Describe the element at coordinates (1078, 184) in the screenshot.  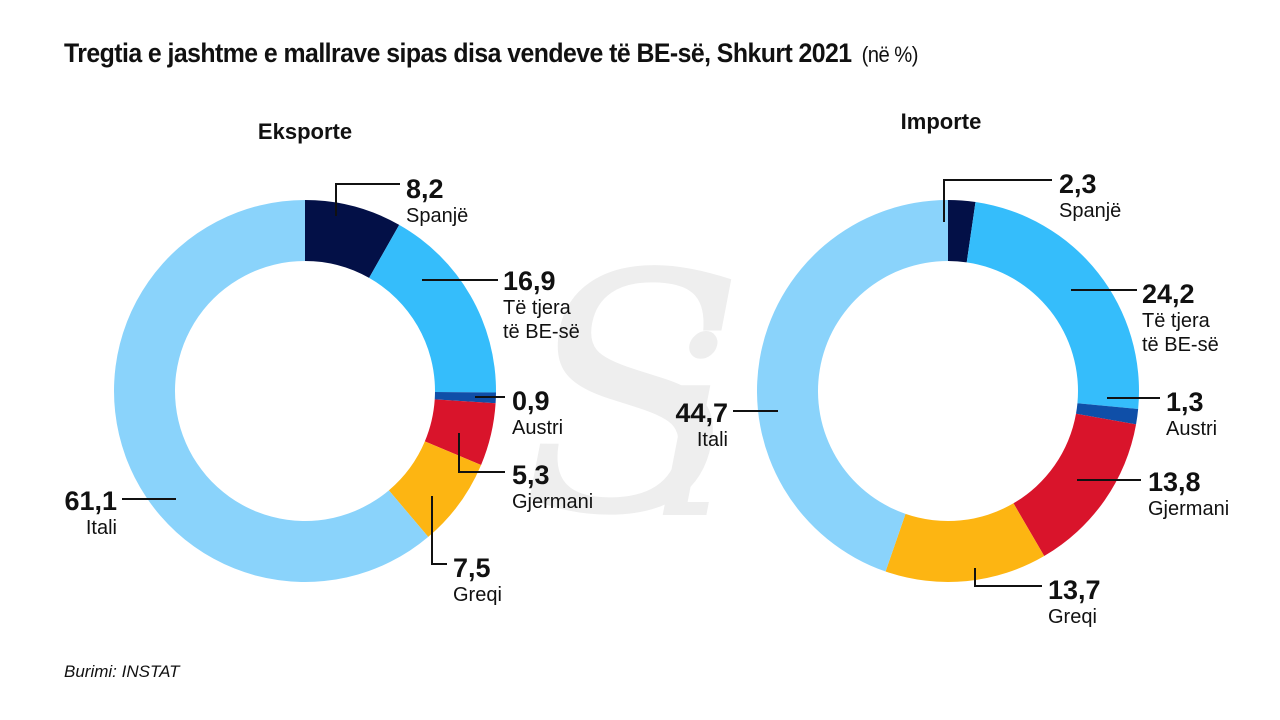
I see `importe-label-spanje-value: 2,3` at that location.